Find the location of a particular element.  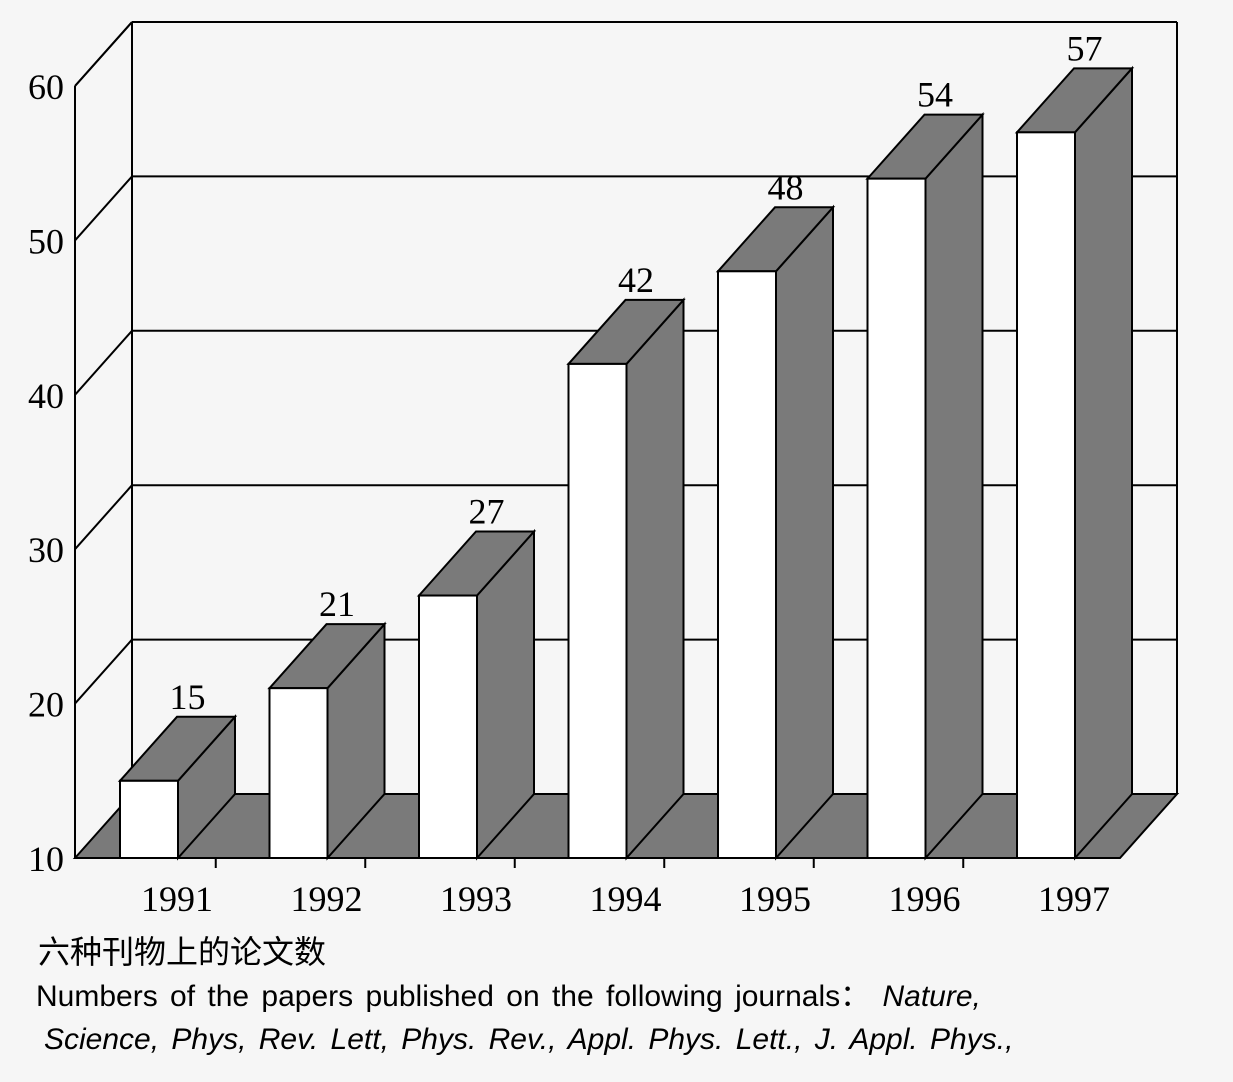

bar-1997 is located at coordinates (1074, 463).